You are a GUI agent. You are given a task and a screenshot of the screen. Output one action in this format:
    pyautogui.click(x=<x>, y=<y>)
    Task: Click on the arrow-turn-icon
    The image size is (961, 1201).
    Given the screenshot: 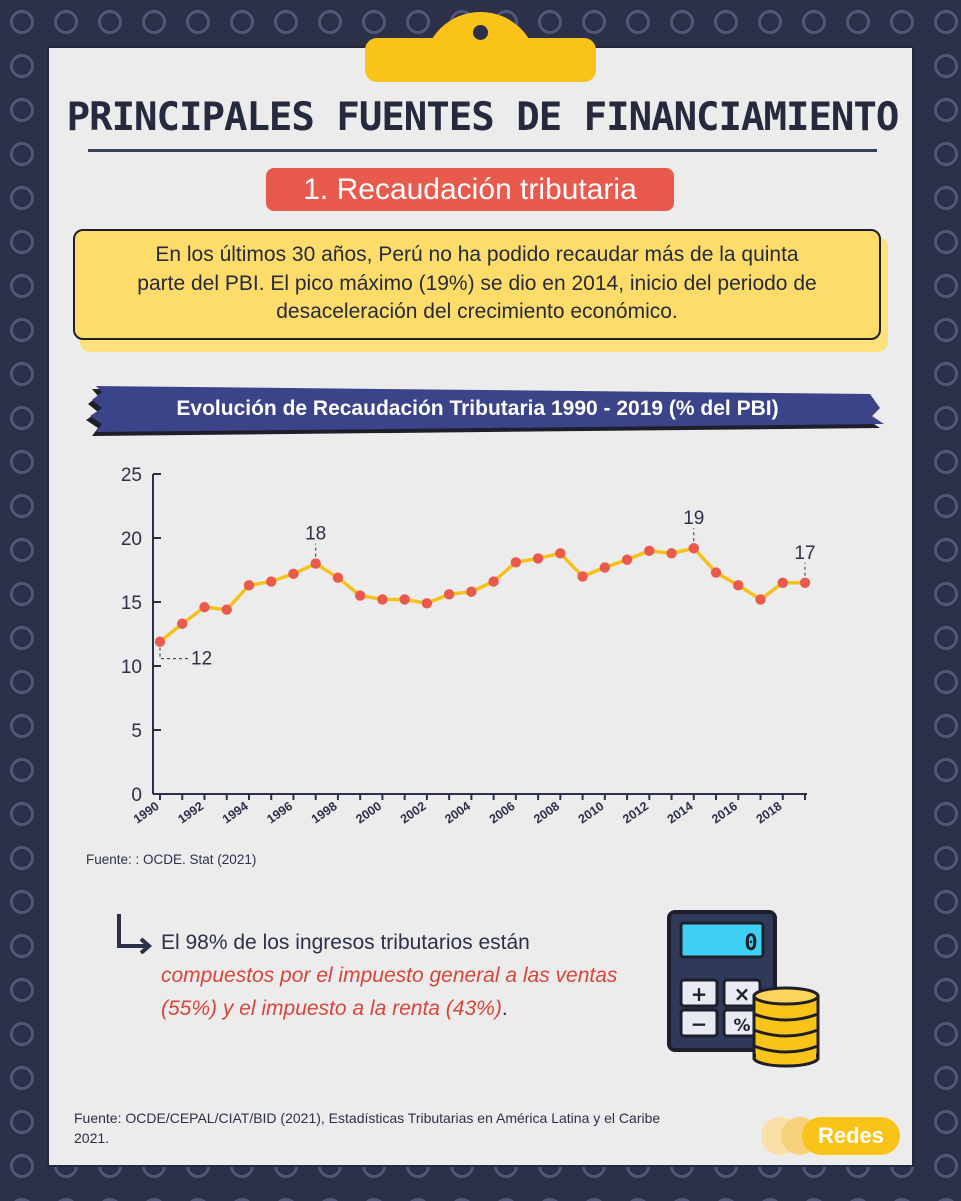 What is the action you would take?
    pyautogui.click(x=135, y=934)
    